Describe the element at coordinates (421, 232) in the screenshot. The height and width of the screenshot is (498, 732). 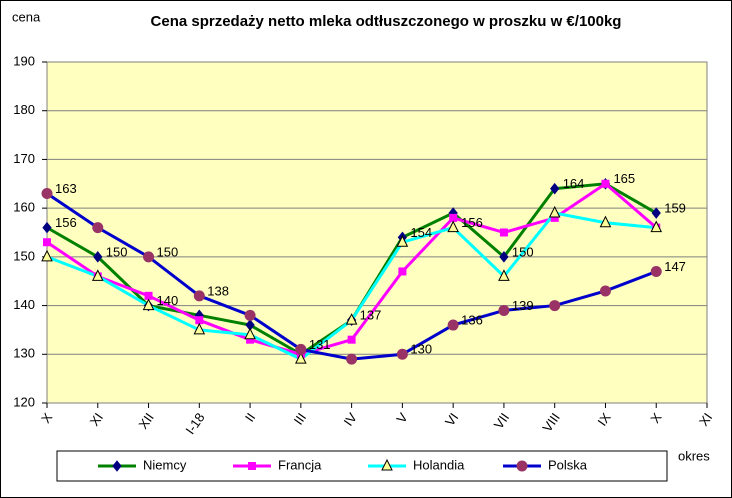
I see `data-label: 154` at that location.